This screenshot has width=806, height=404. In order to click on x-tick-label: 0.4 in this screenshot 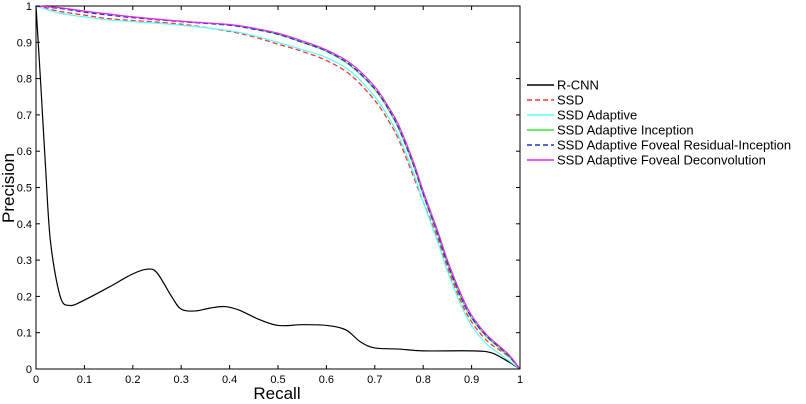, I will do `click(229, 380)`.